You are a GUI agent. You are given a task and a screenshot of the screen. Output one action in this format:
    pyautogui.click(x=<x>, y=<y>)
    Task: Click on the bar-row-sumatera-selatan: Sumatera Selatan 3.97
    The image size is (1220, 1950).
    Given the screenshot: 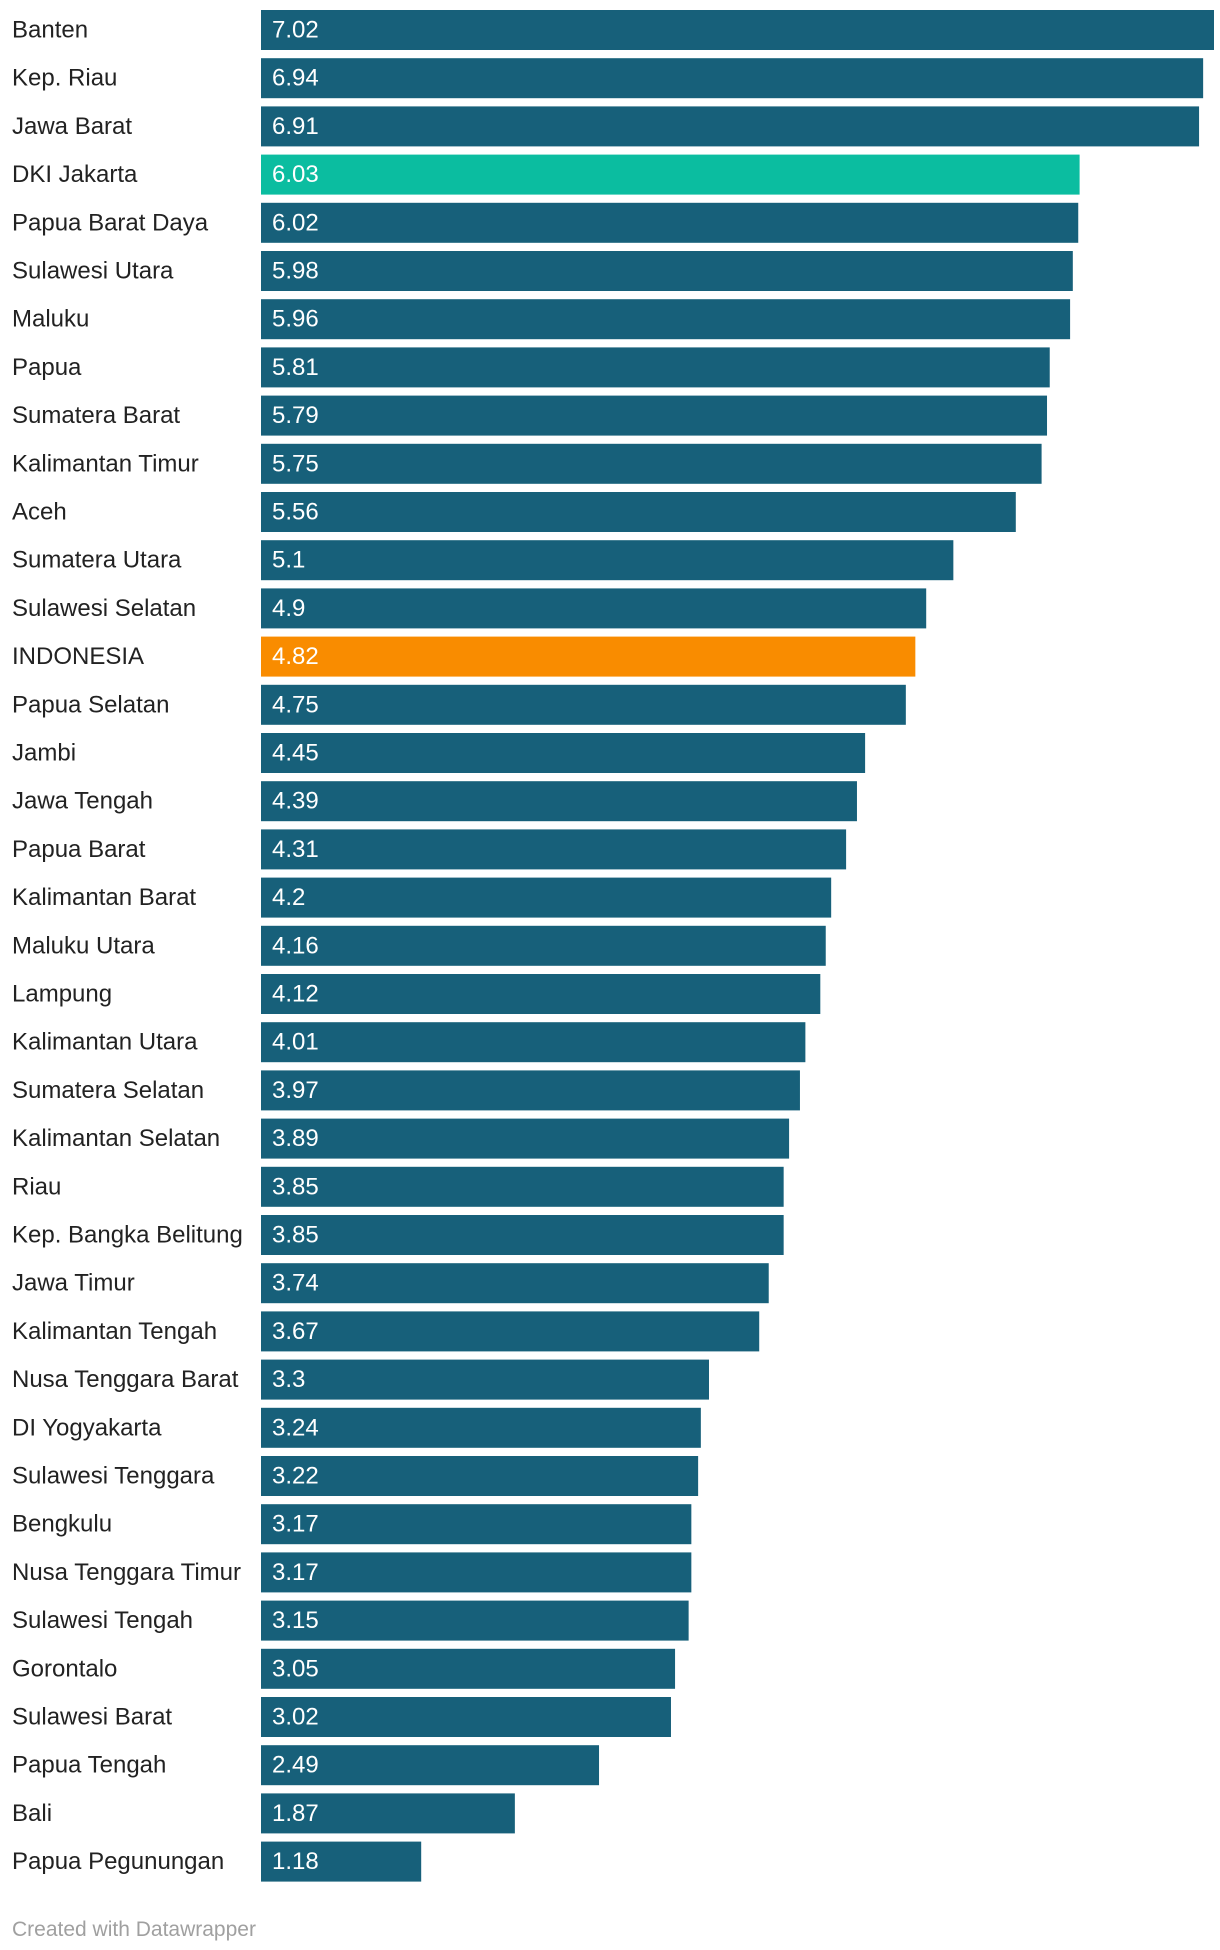 What is the action you would take?
    pyautogui.click(x=406, y=1090)
    